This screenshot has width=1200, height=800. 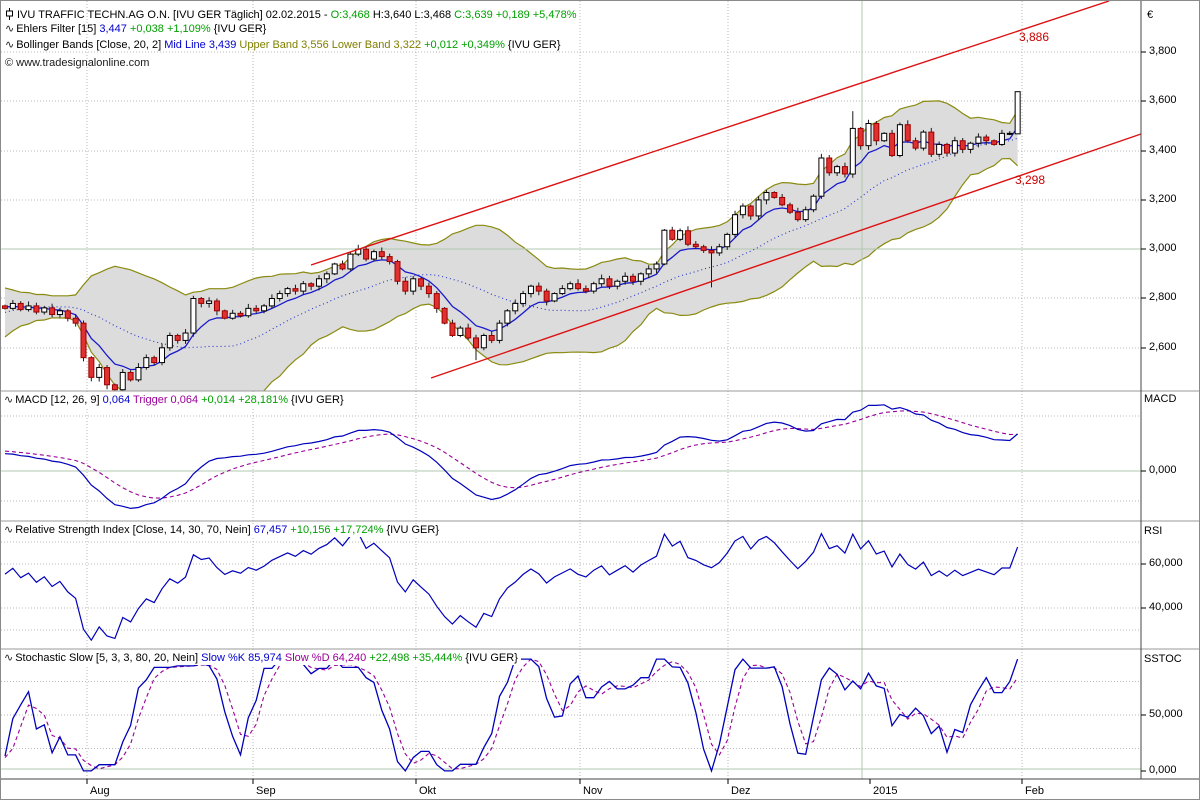 What do you see at coordinates (428, 791) in the screenshot?
I see `x-tick-label: Okt` at bounding box center [428, 791].